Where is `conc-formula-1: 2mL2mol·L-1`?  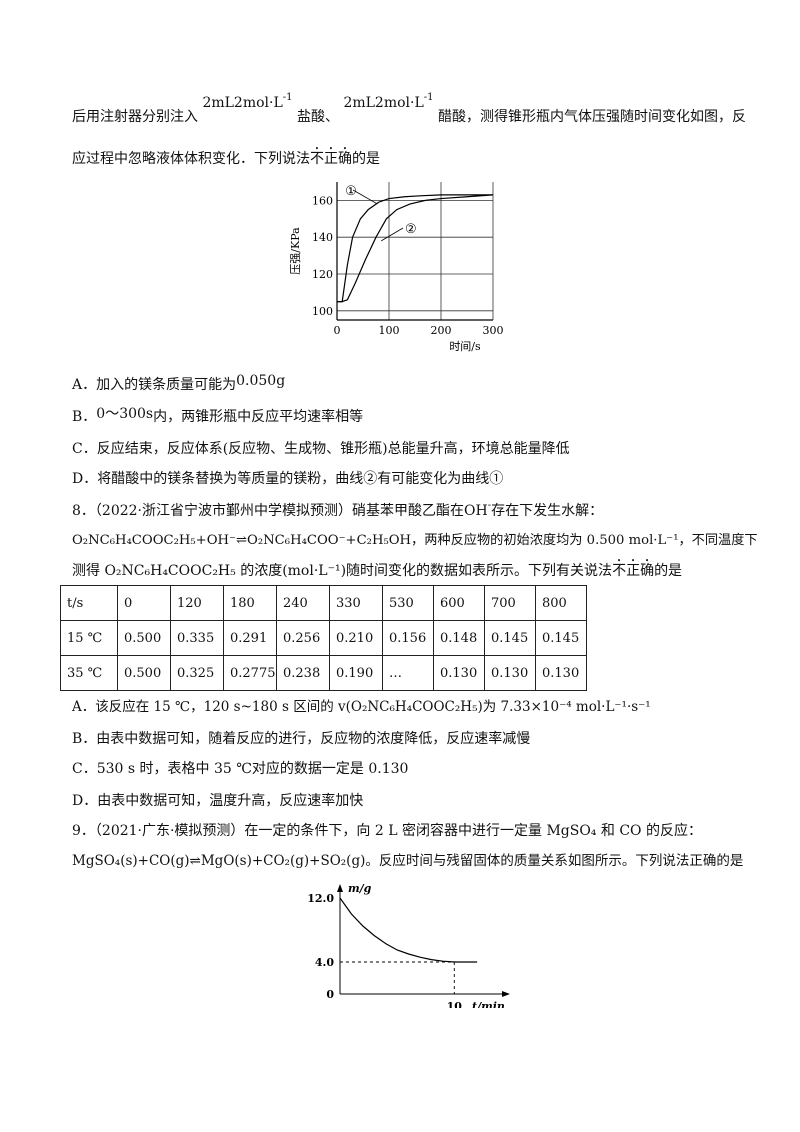
conc-formula-1: 2mL2mol·L-1 is located at coordinates (247, 101).